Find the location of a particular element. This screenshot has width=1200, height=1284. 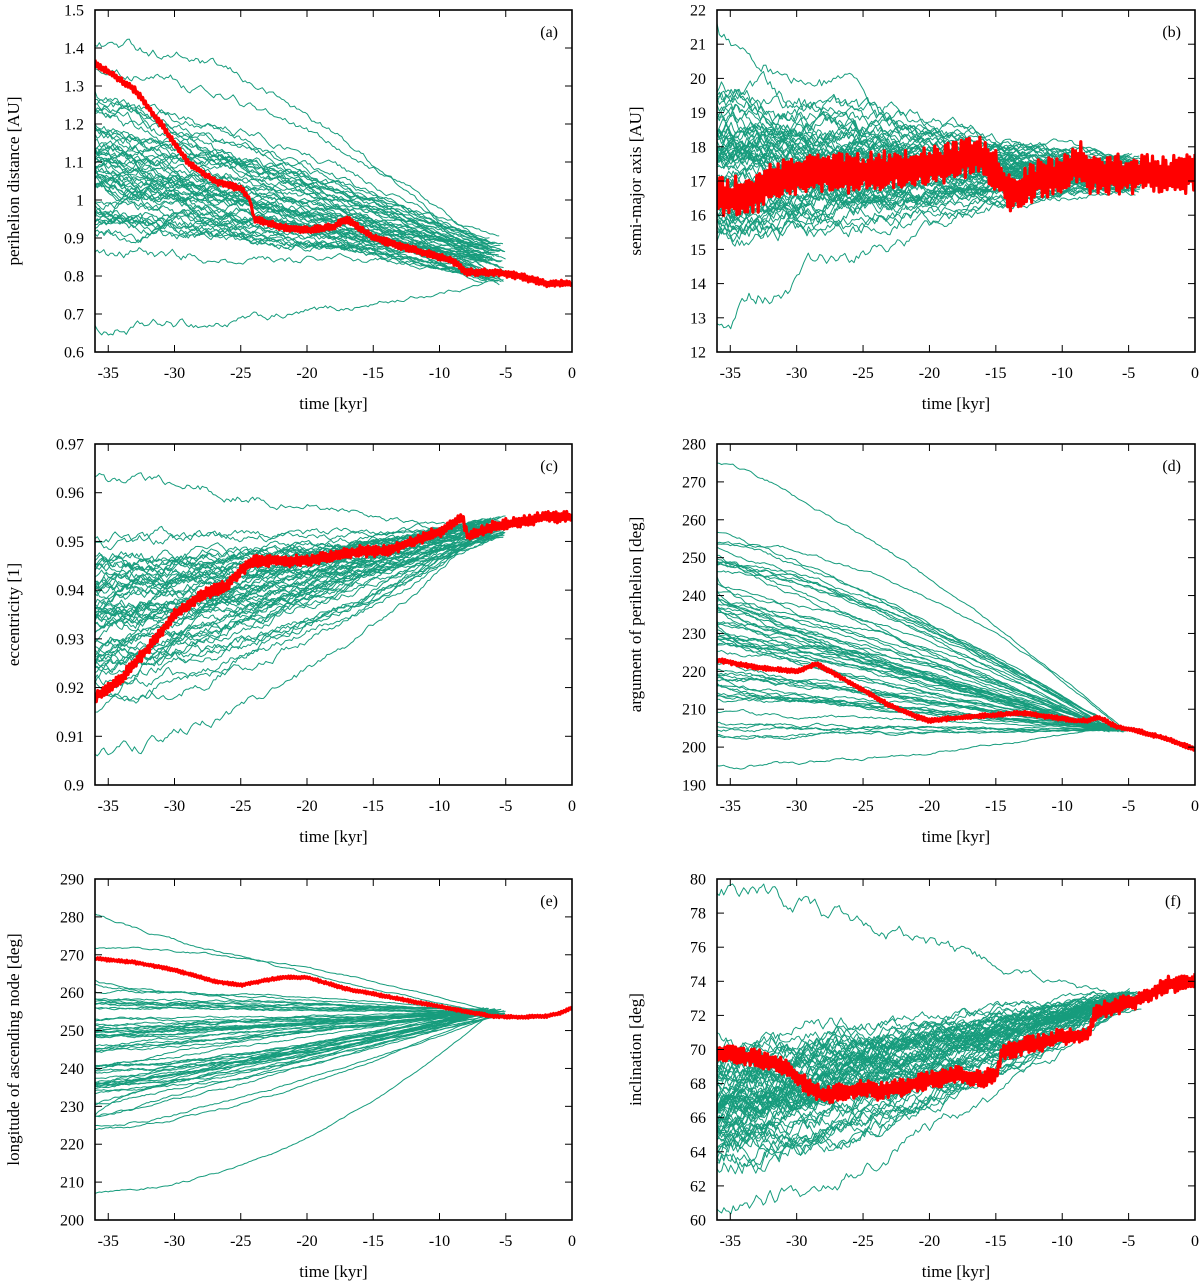

panel-label: (e) is located at coordinates (549, 901).